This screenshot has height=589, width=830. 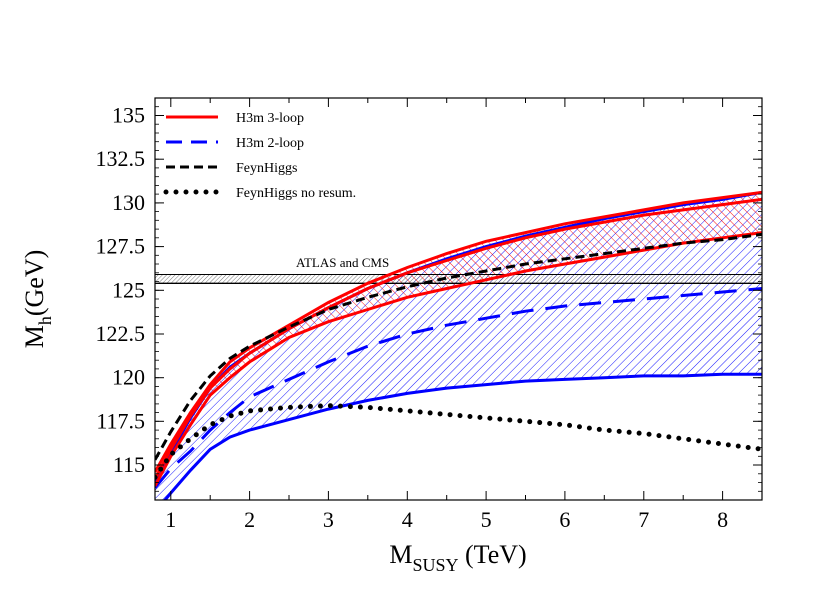 I want to click on y-axis-label: Mh(GeV), so click(x=37, y=299).